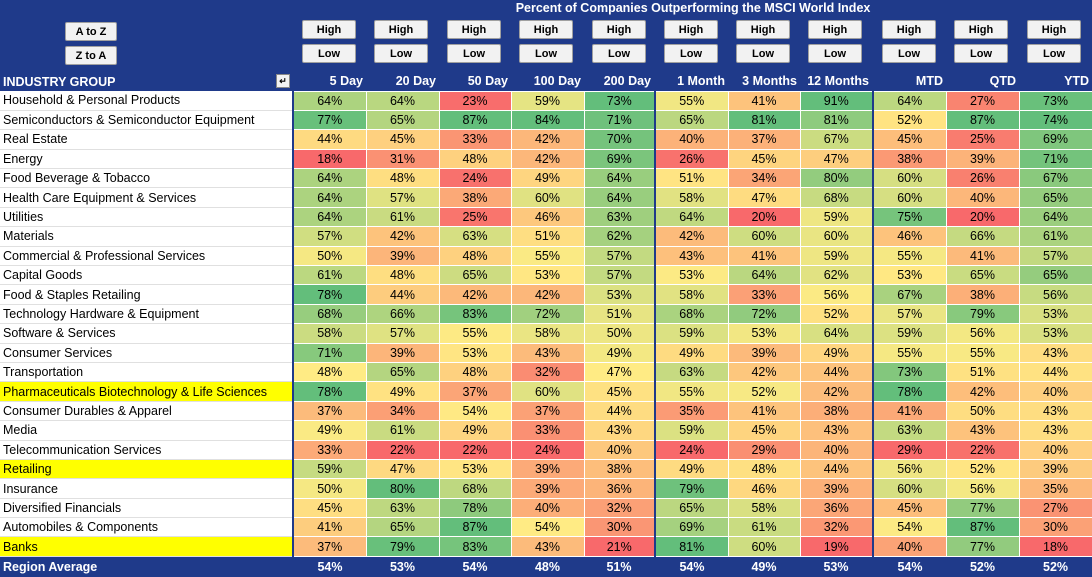  What do you see at coordinates (283, 81) in the screenshot?
I see `dropdown-filter-icon: ↵` at bounding box center [283, 81].